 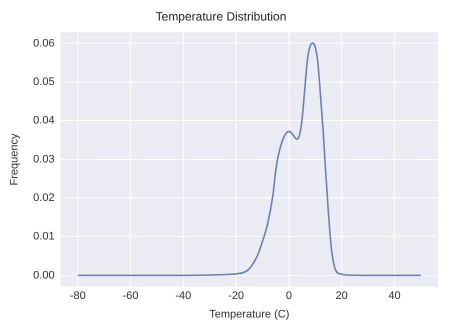 I want to click on x-tick-label: 40, so click(x=394, y=296).